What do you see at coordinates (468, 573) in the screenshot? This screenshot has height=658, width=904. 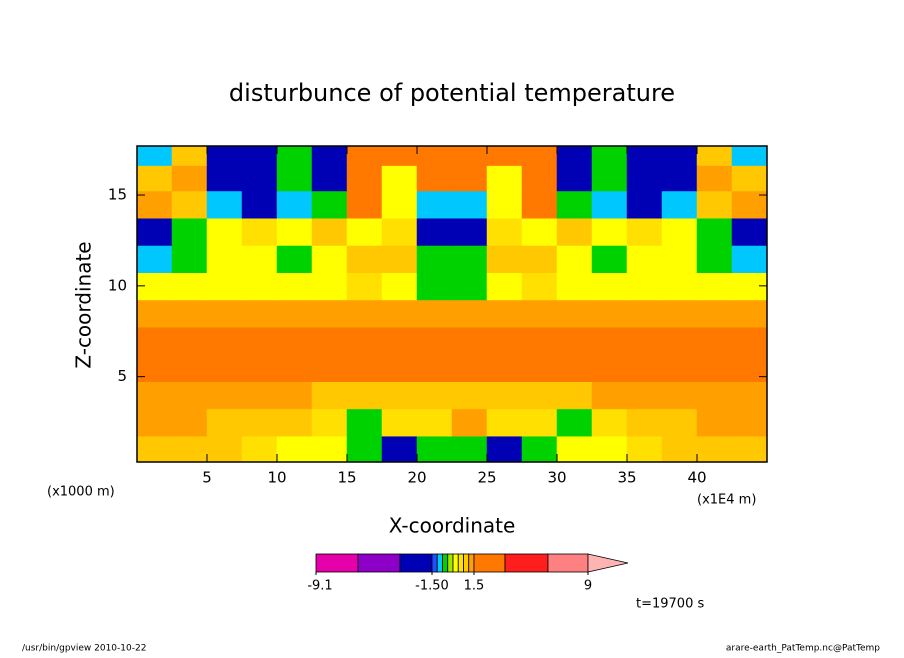 I see `colorbar: -9.1 -1.50 1.5 9` at bounding box center [468, 573].